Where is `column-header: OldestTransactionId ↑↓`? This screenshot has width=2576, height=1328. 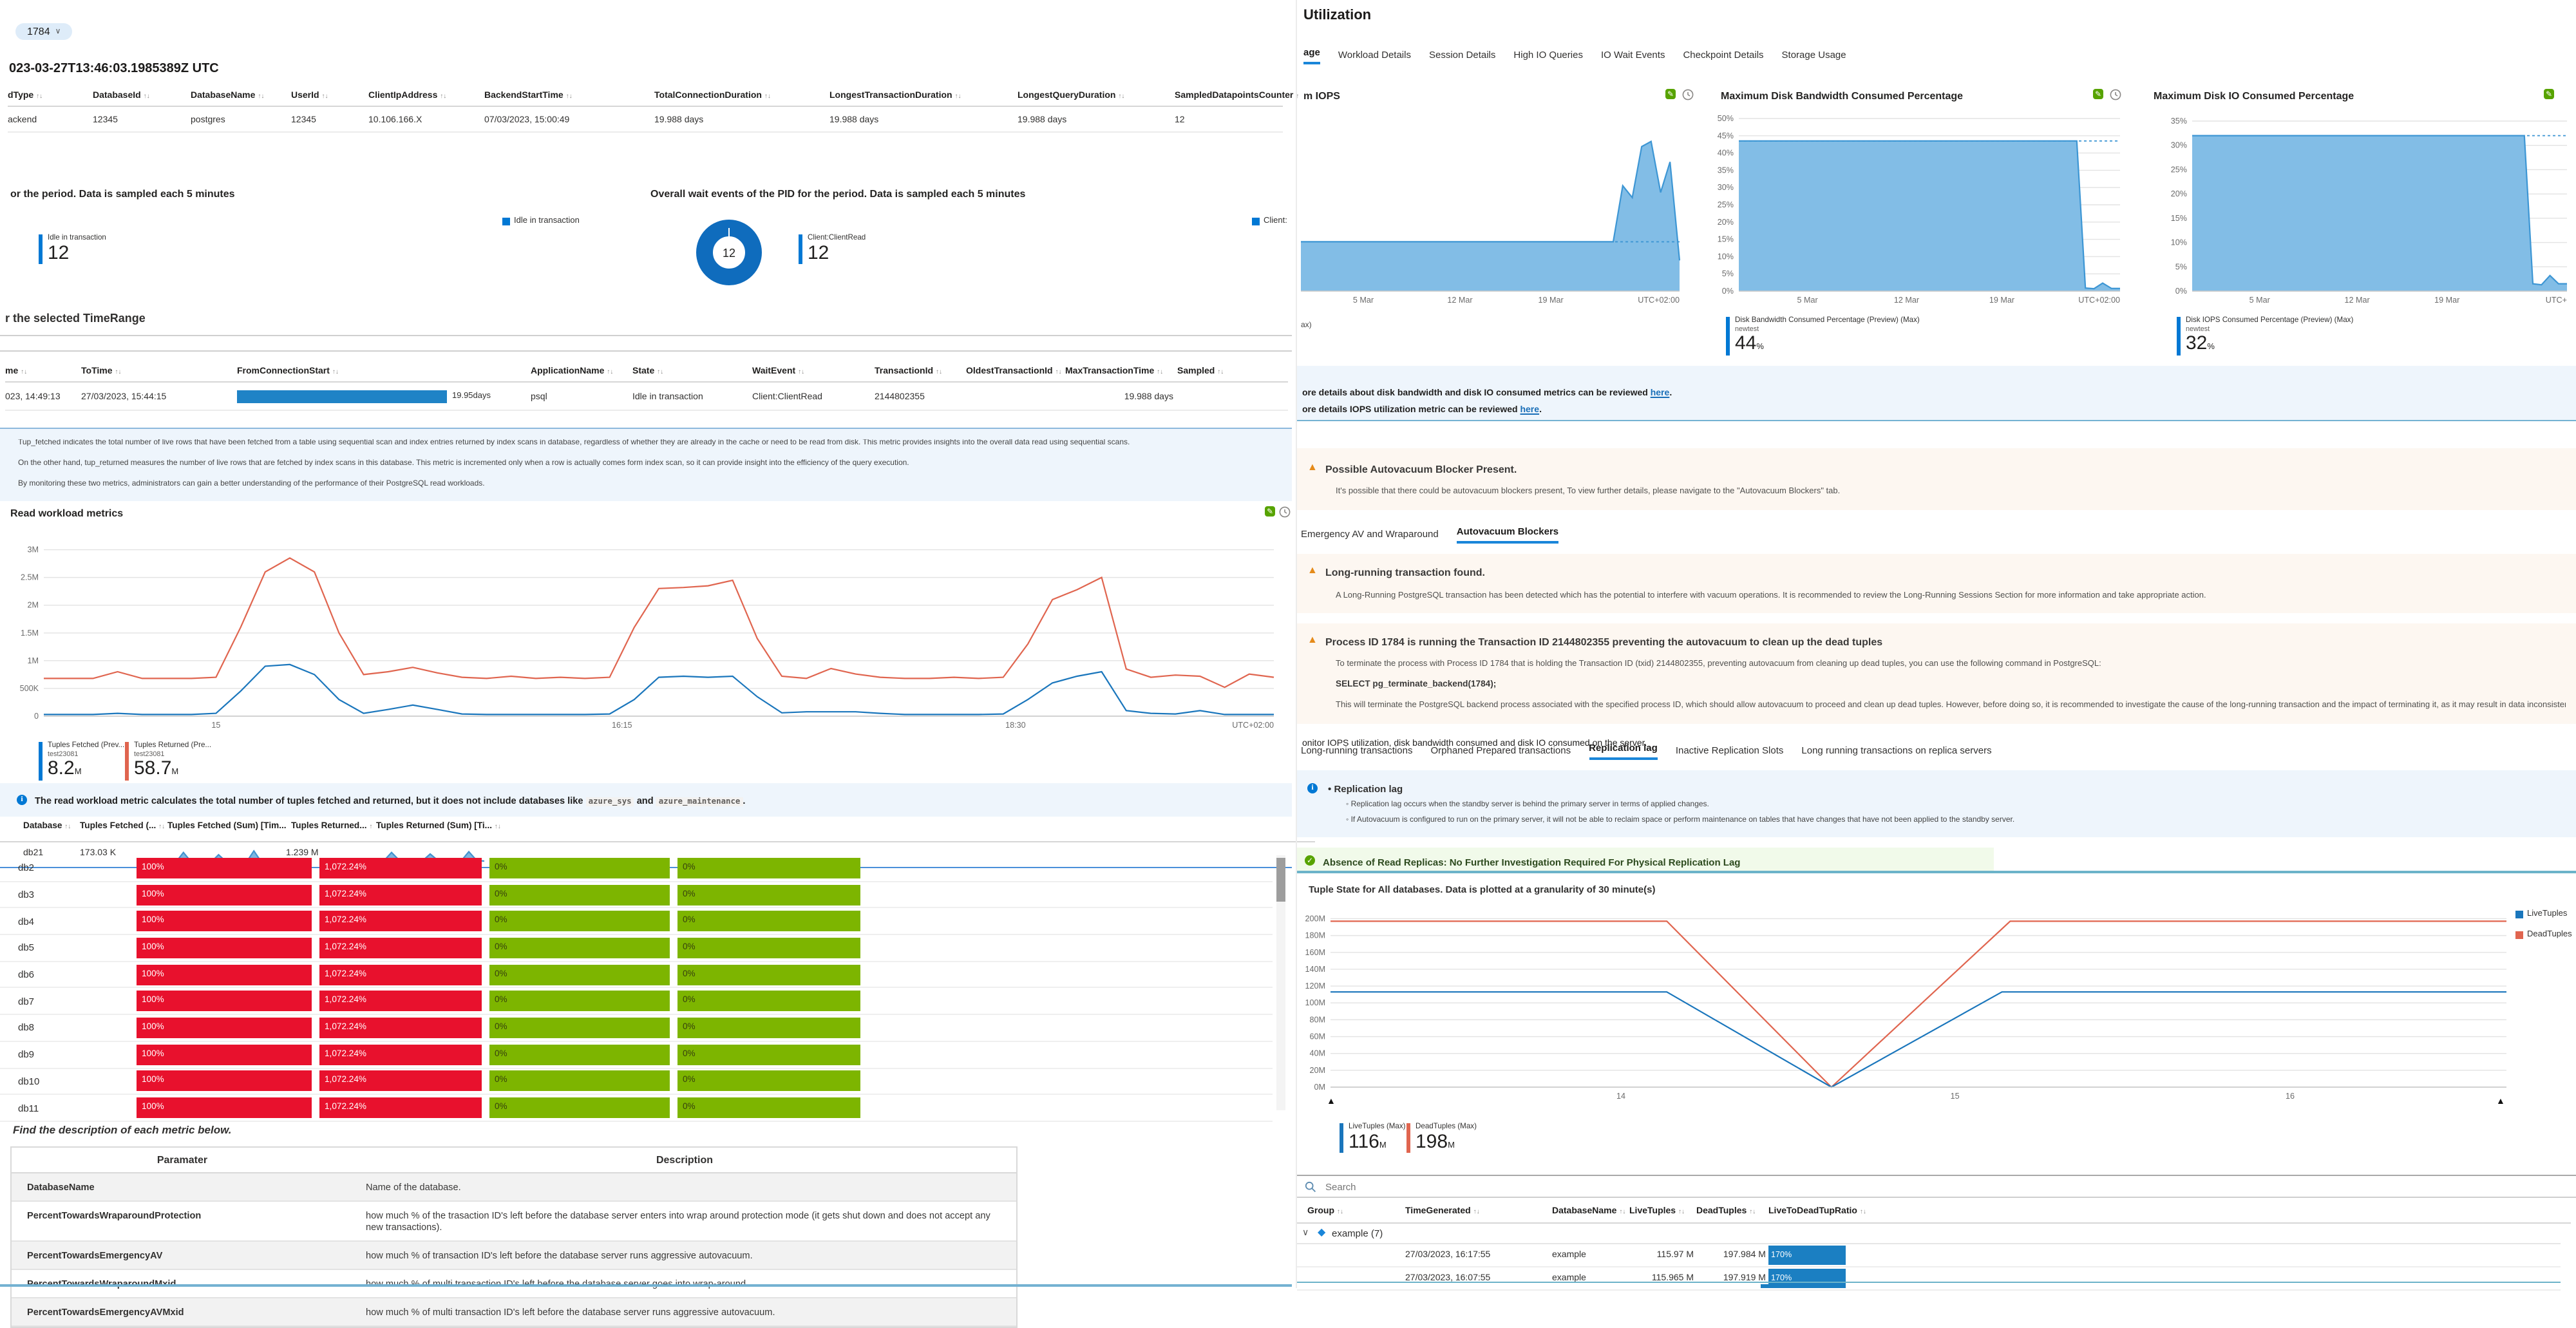
column-header: OldestTransactionId ↑↓ is located at coordinates (1013, 370).